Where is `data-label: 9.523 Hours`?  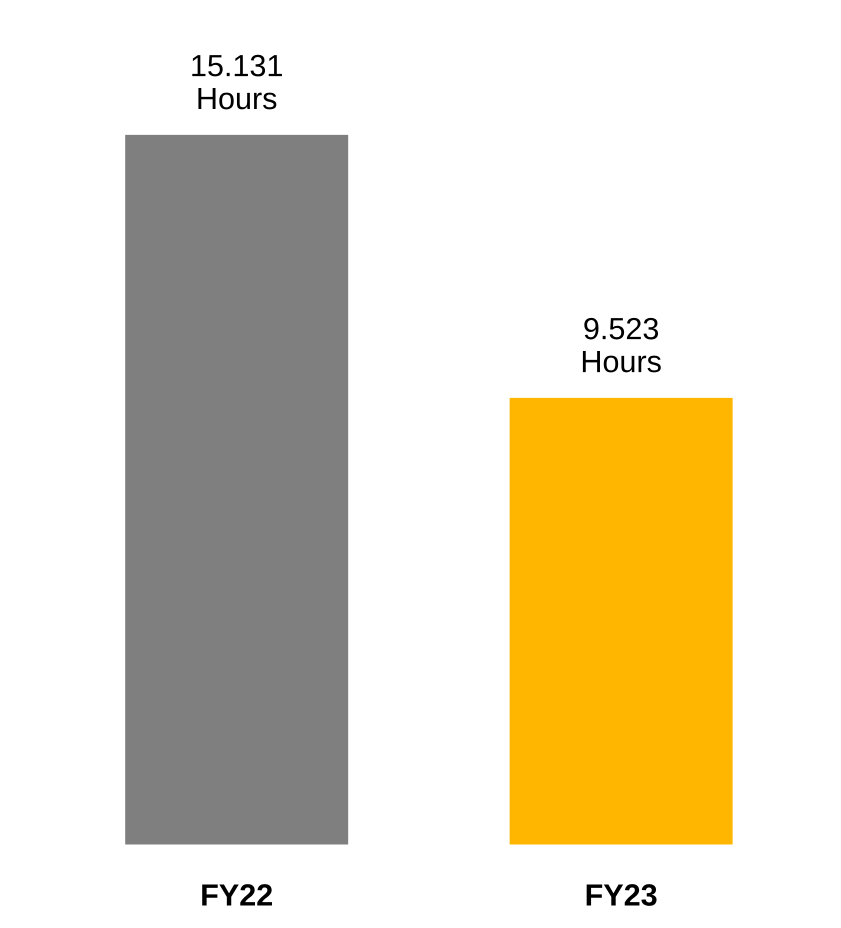 data-label: 9.523 Hours is located at coordinates (621, 345).